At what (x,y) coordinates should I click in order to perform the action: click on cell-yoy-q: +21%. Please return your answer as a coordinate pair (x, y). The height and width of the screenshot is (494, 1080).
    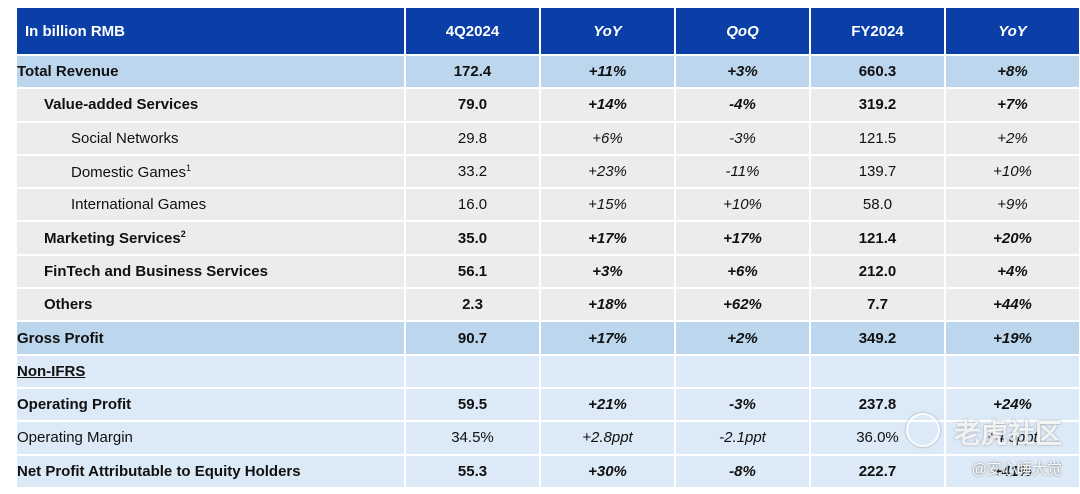
    Looking at the image, I should click on (608, 405).